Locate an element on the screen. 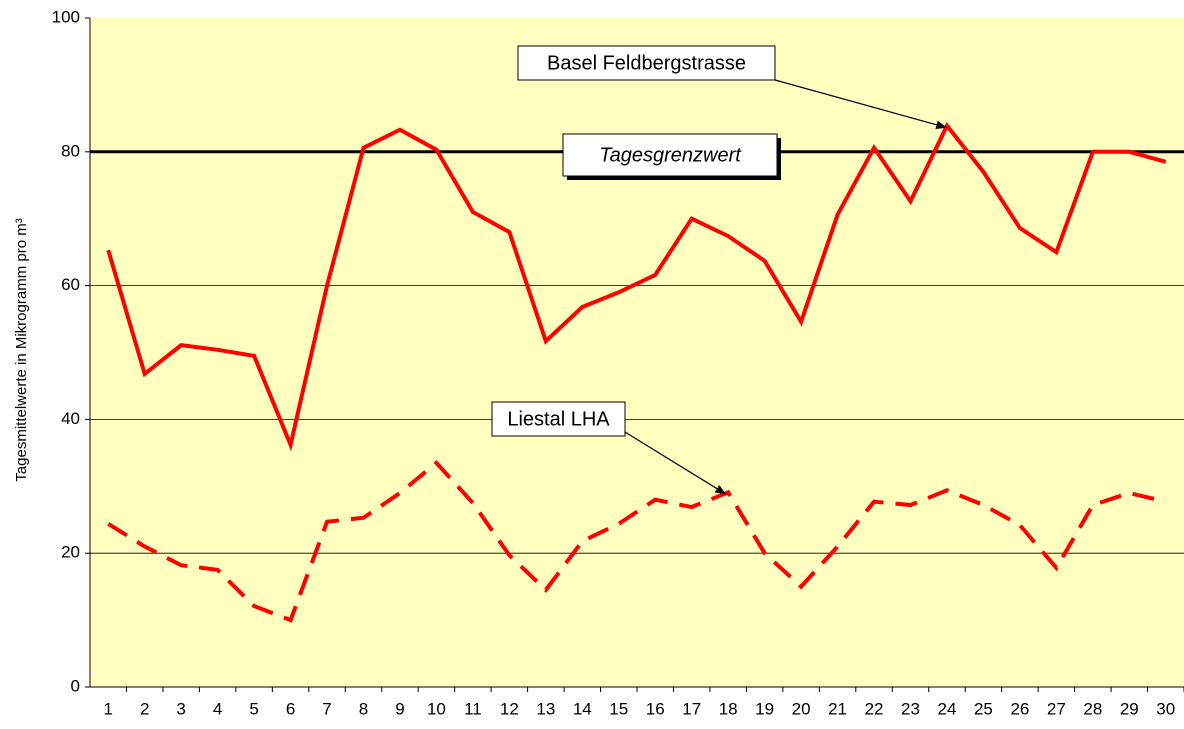 This screenshot has height=729, width=1184. x-tick-label: 1 is located at coordinates (107, 708).